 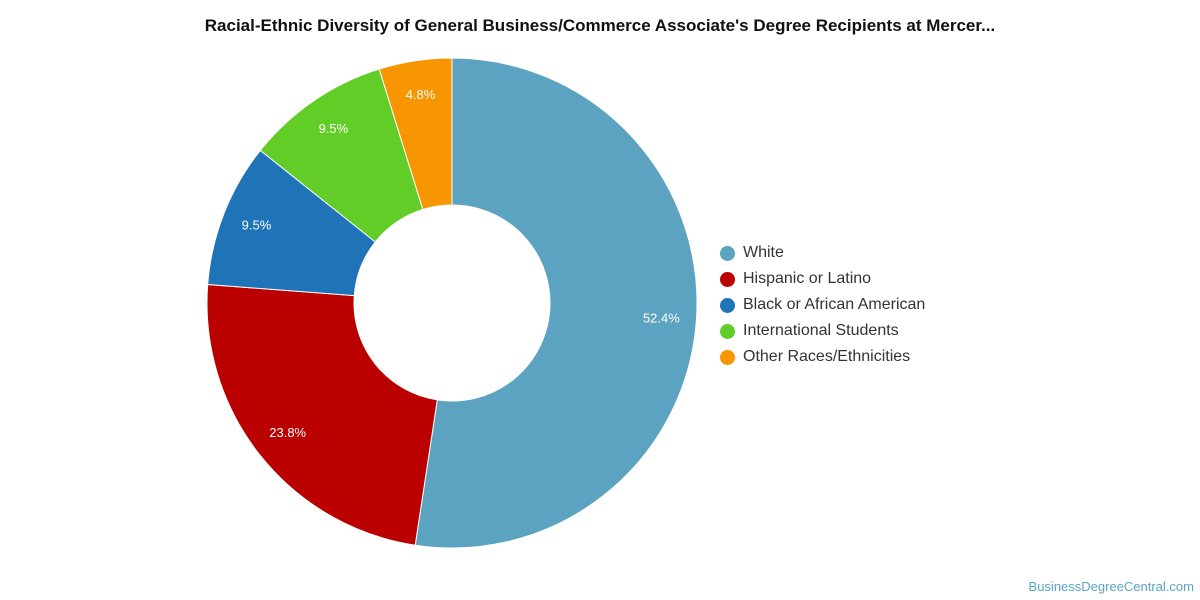 I want to click on legend-item: Other Races/Ethnicities, so click(x=822, y=357).